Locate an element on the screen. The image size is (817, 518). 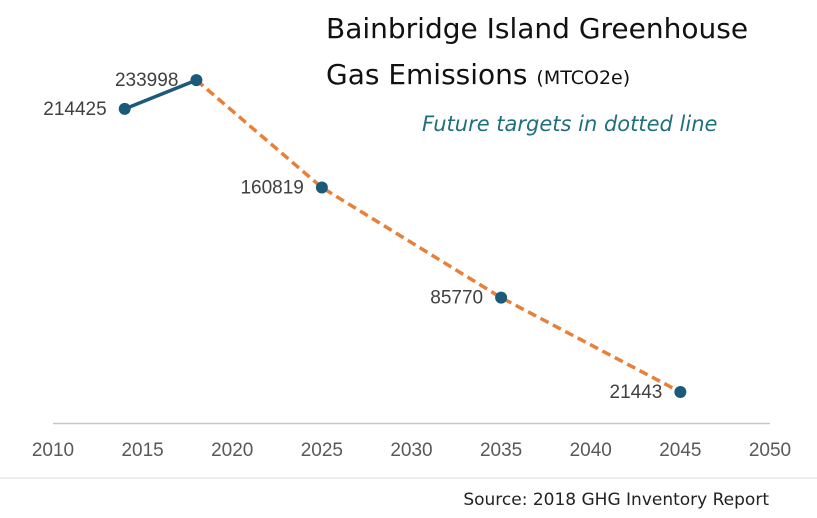
data-label: 21443 is located at coordinates (636, 392).